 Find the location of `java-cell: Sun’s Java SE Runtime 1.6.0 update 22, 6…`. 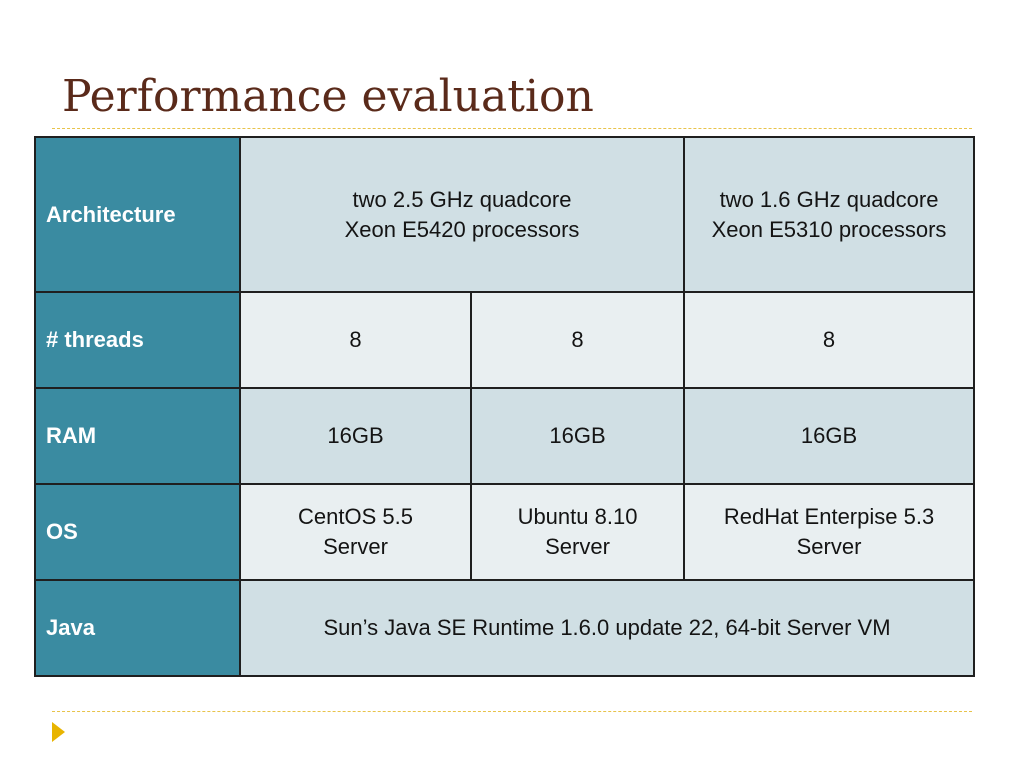

java-cell: Sun’s Java SE Runtime 1.6.0 update 22, 6… is located at coordinates (607, 628).